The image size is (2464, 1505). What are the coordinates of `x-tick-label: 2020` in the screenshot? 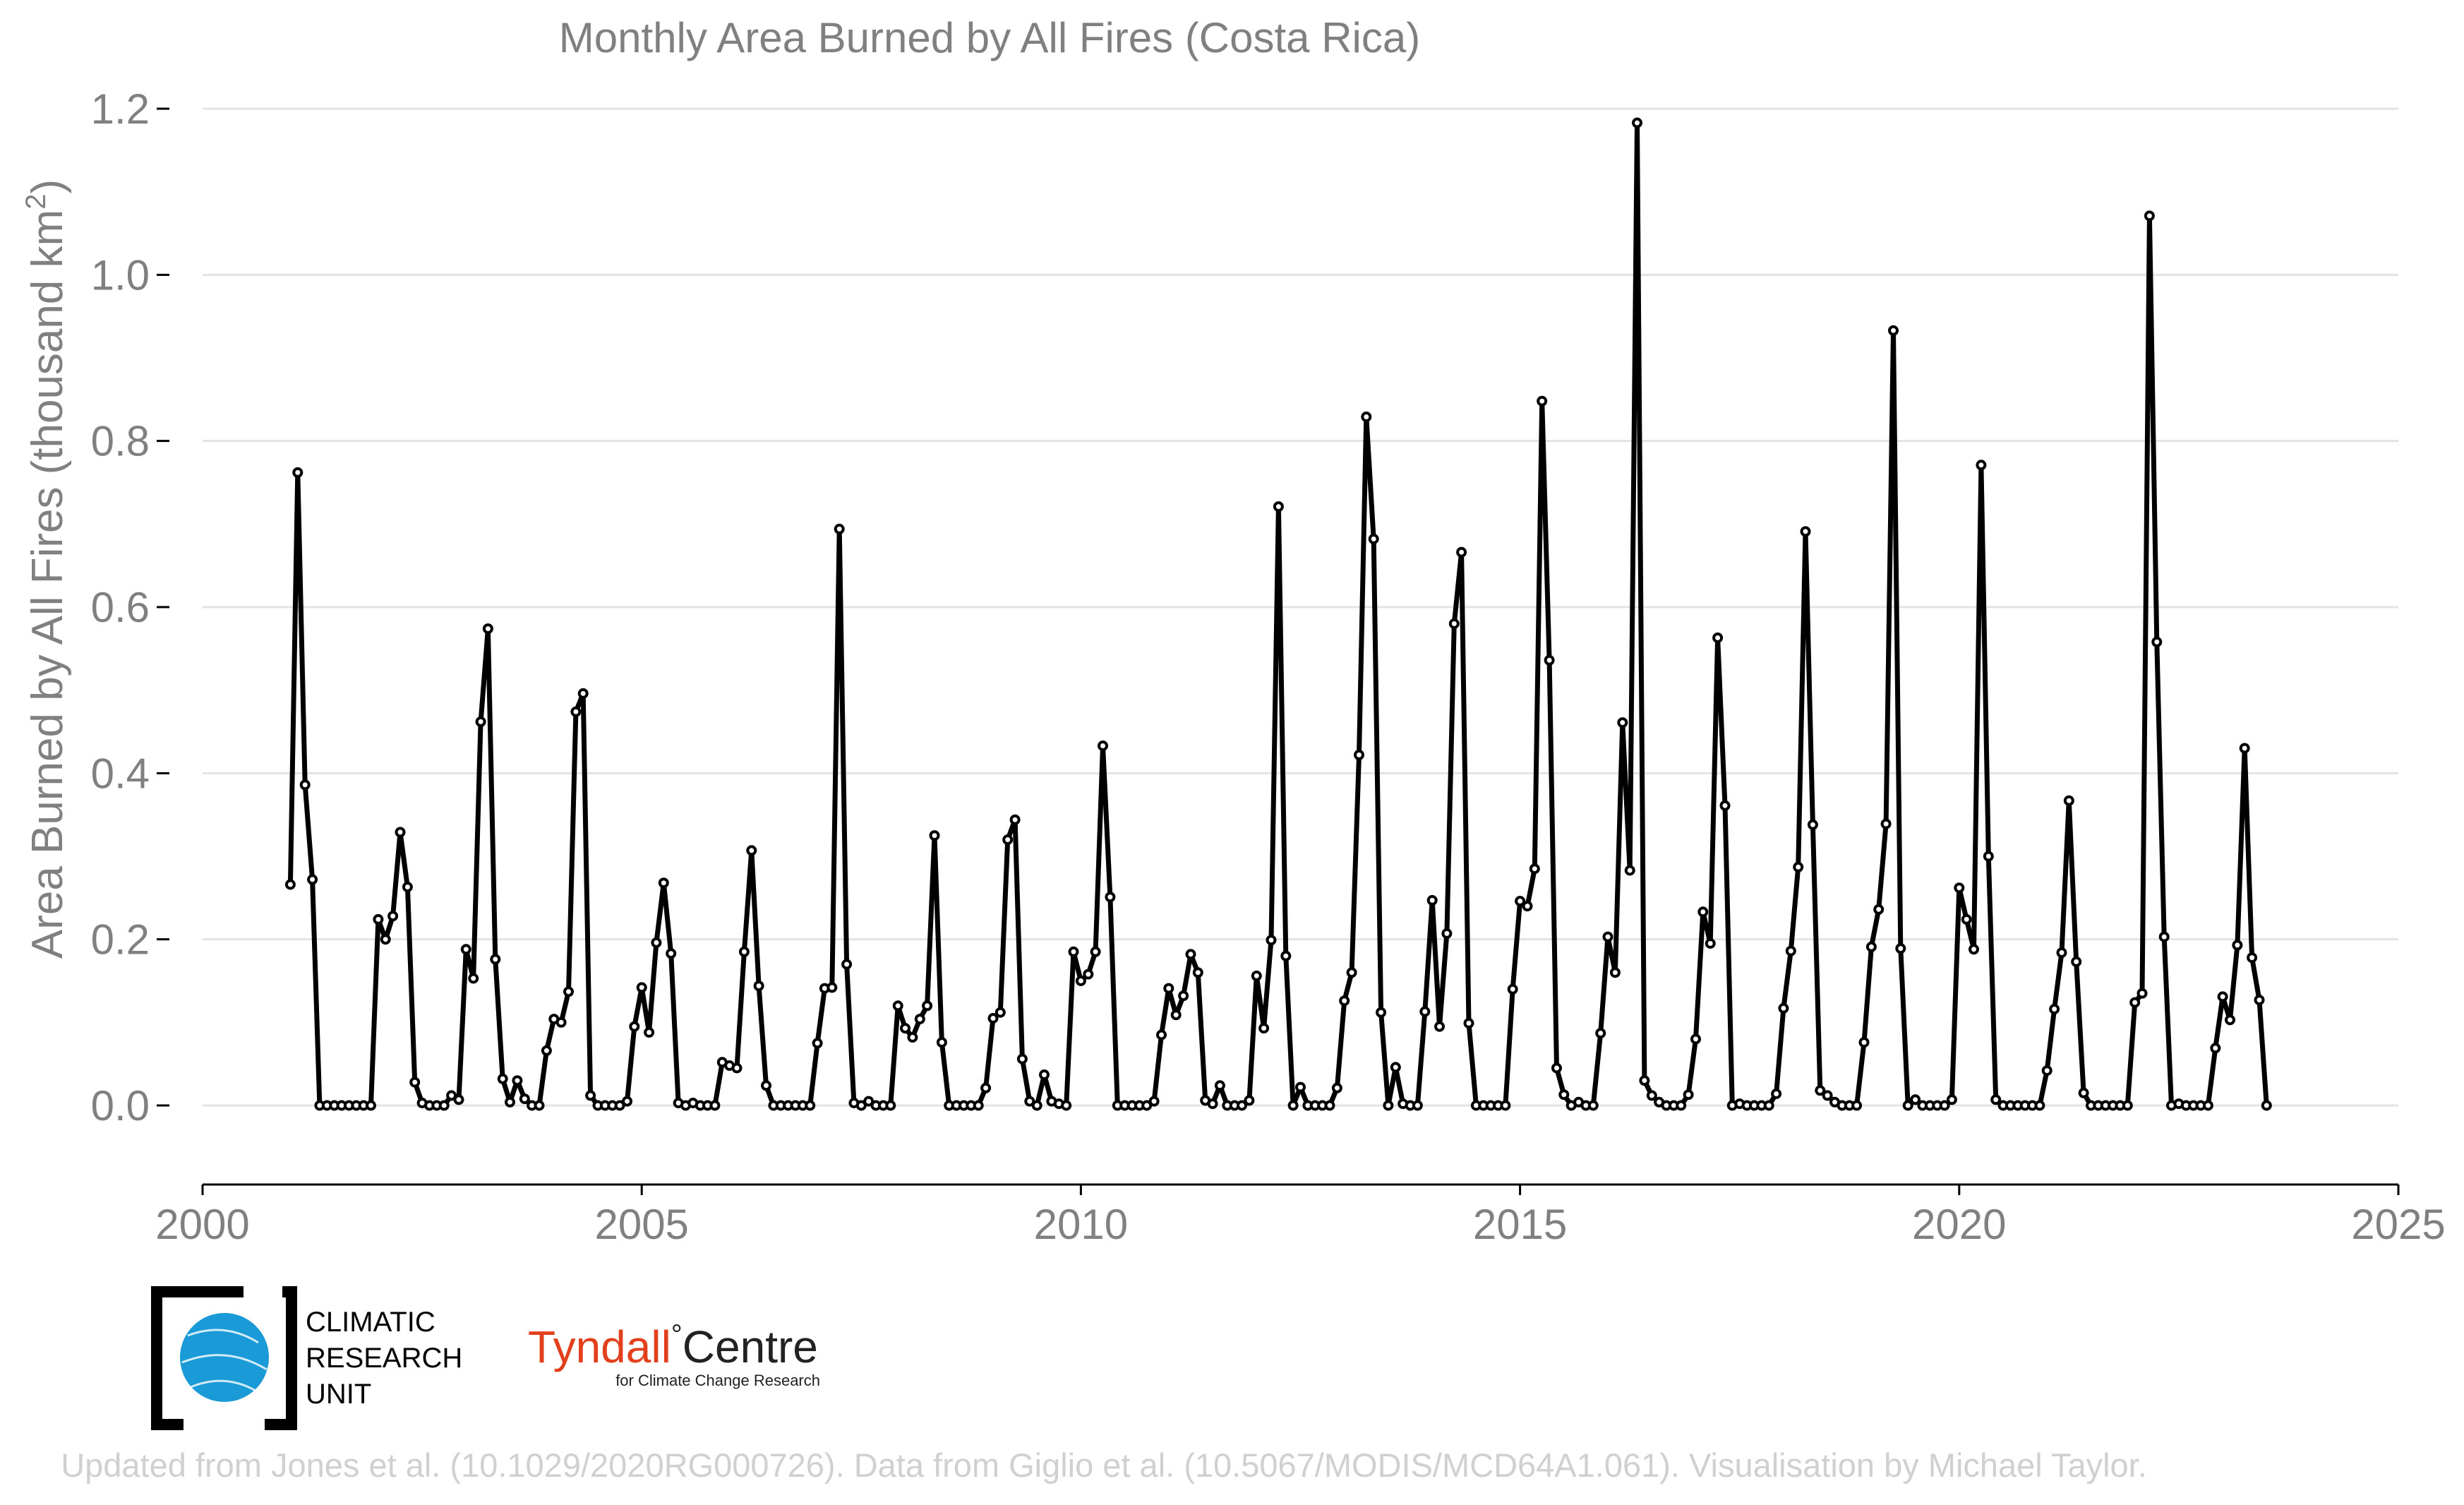 It's located at (1959, 1224).